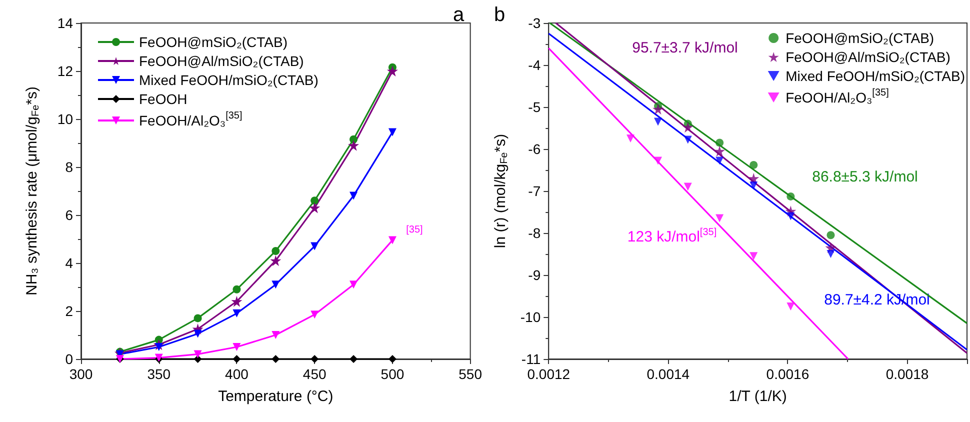  What do you see at coordinates (534, 65) in the screenshot?
I see `y-tick-label: -4` at bounding box center [534, 65].